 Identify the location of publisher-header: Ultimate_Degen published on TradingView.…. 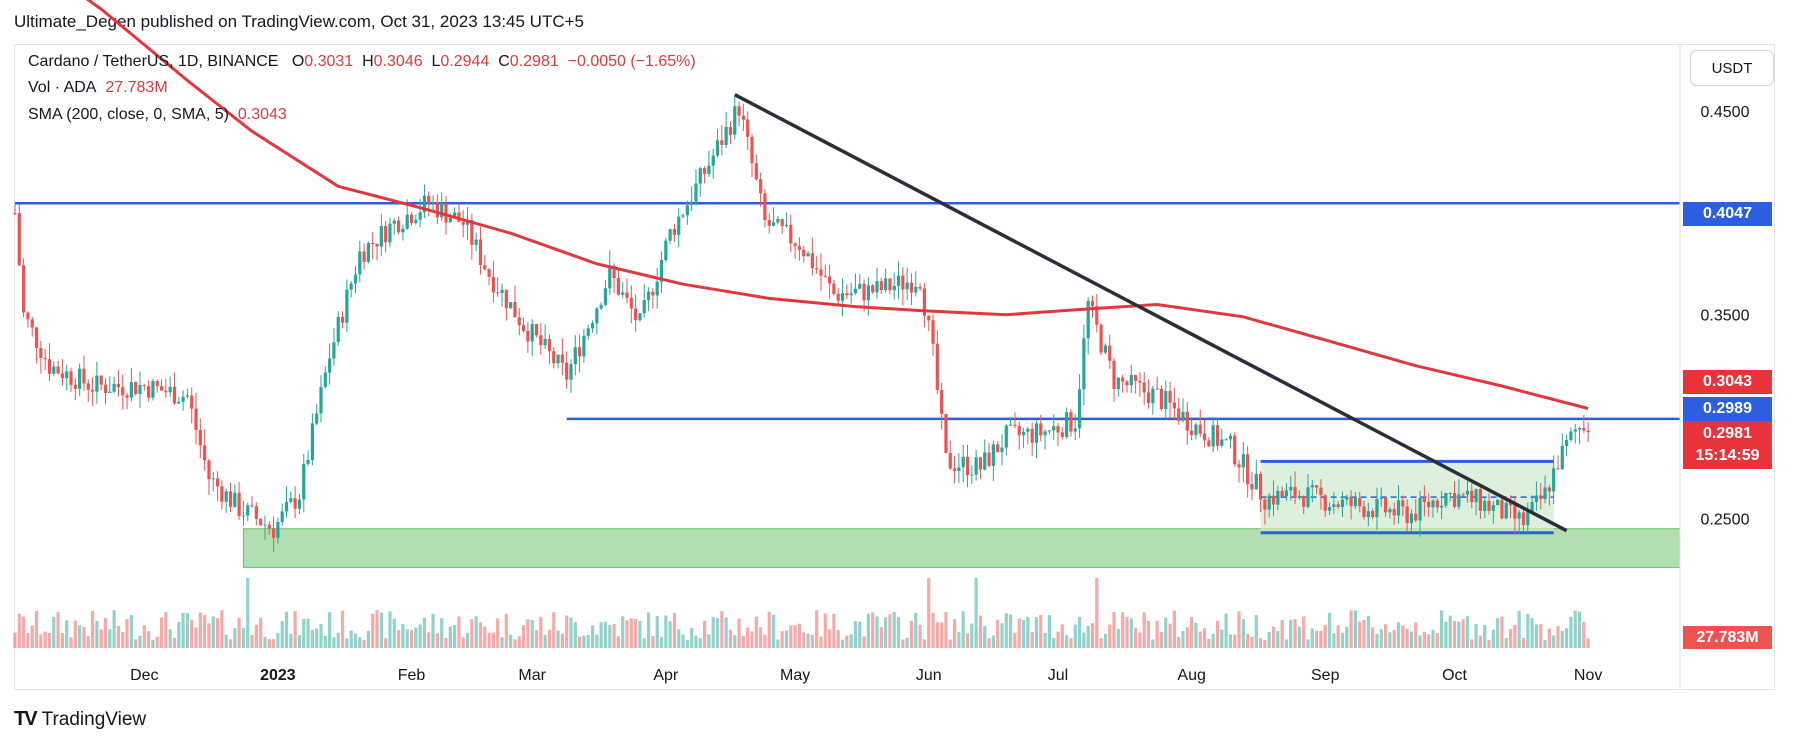
(299, 21).